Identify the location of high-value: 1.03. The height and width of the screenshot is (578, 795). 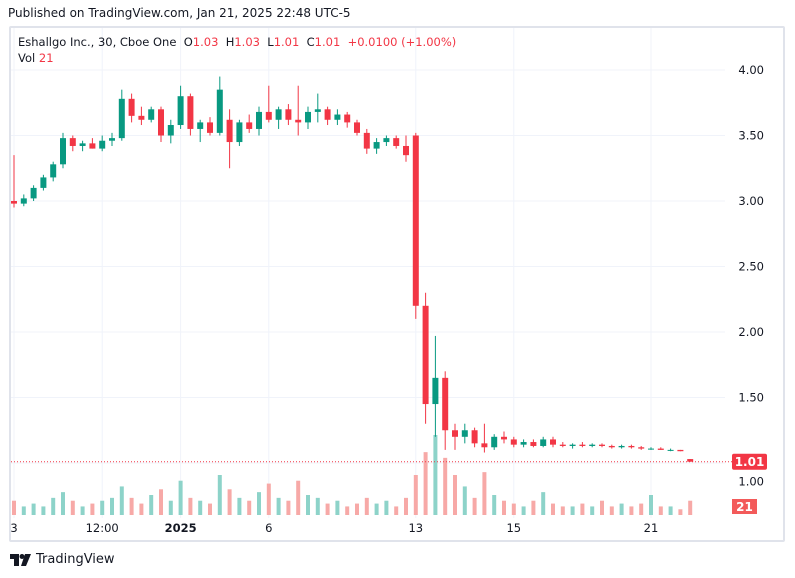
(247, 42).